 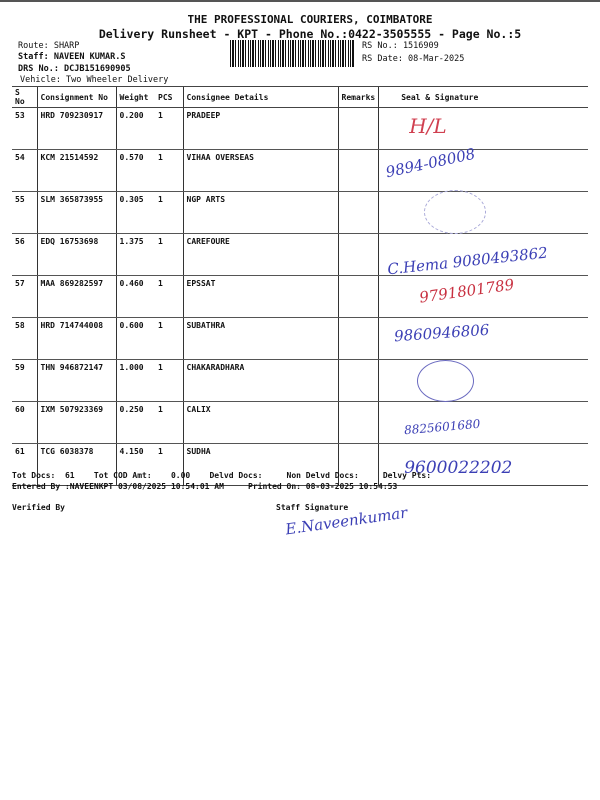 I want to click on table-row: 61 TCG 6038378 4.150 1 SUDHA 9600022202, so click(x=300, y=464).